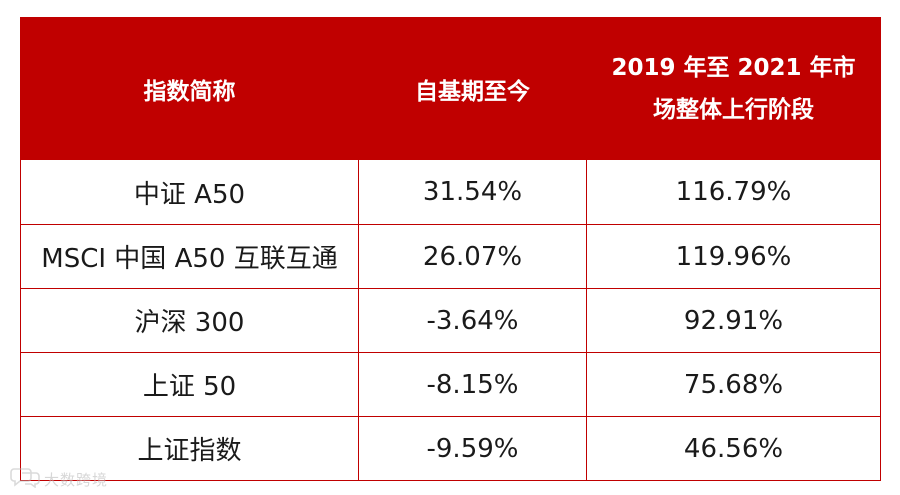  What do you see at coordinates (472, 192) in the screenshot?
I see `cell-since-inception: 31.54%` at bounding box center [472, 192].